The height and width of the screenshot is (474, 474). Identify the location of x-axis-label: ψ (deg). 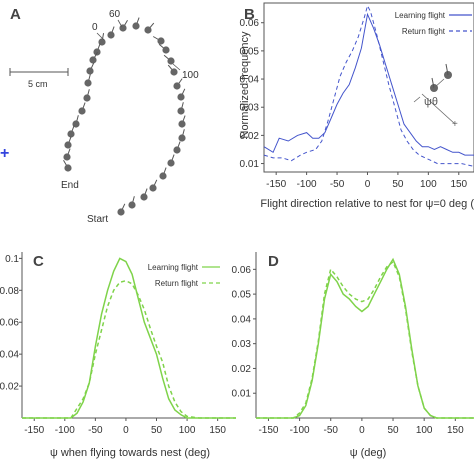
(368, 453).